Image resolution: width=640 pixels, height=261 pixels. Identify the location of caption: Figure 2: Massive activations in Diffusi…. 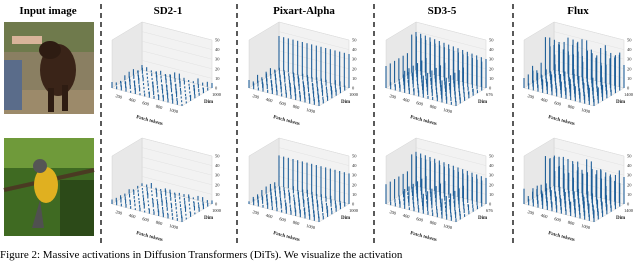
(201, 255).